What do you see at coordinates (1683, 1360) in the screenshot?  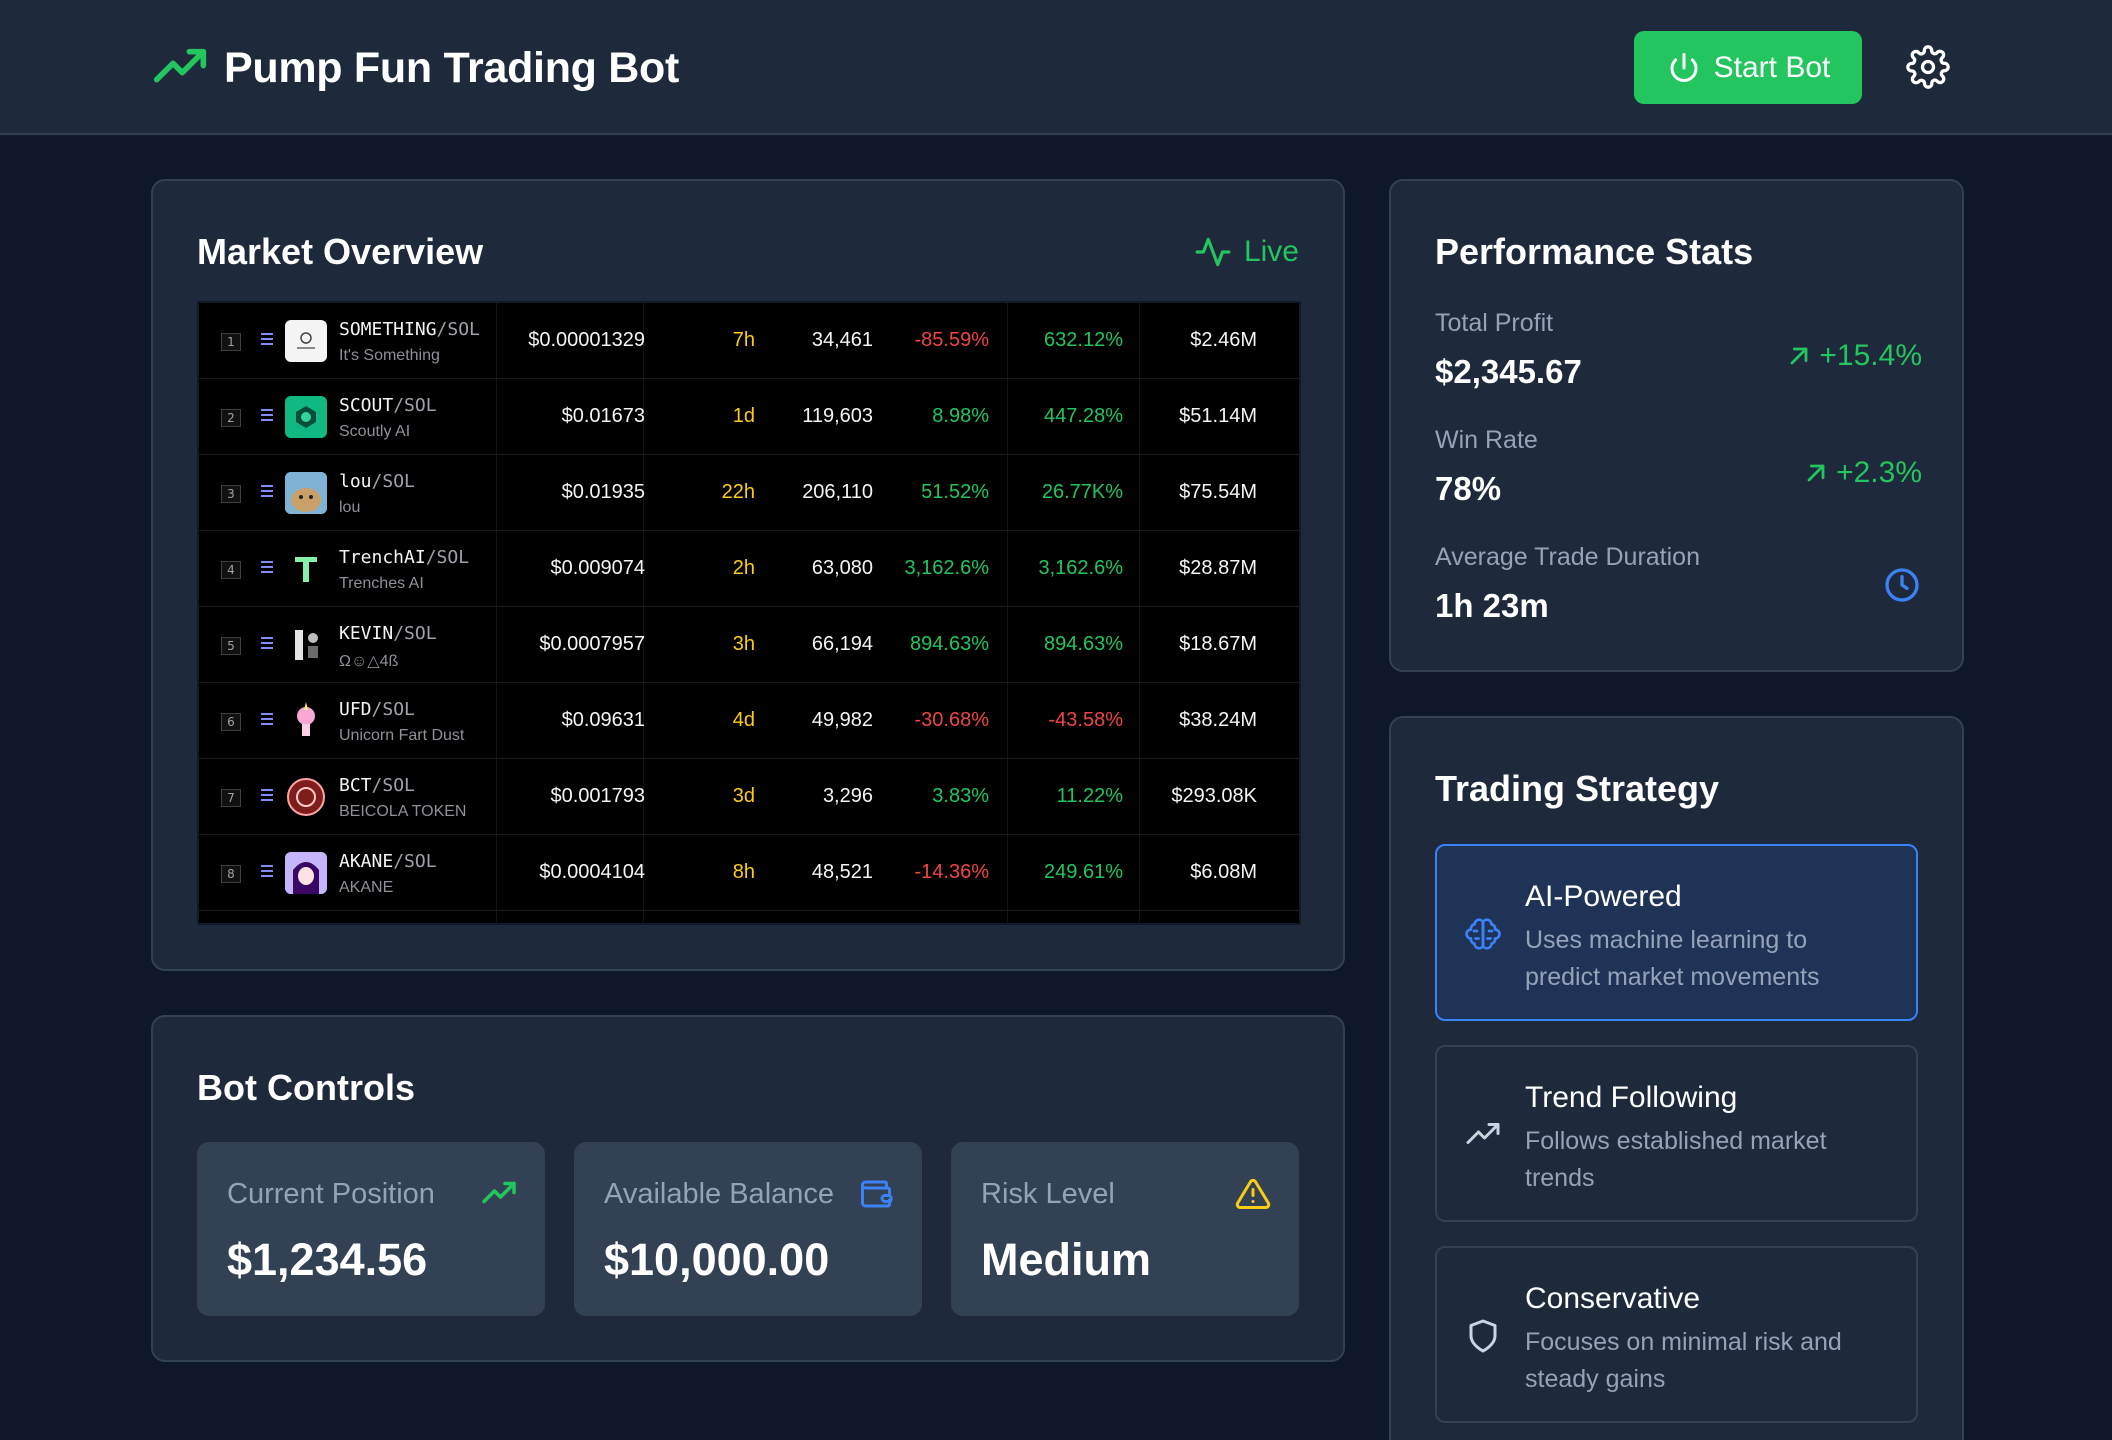 I see `strategy-option-desc: Focuses on minimal risk and steady gains` at bounding box center [1683, 1360].